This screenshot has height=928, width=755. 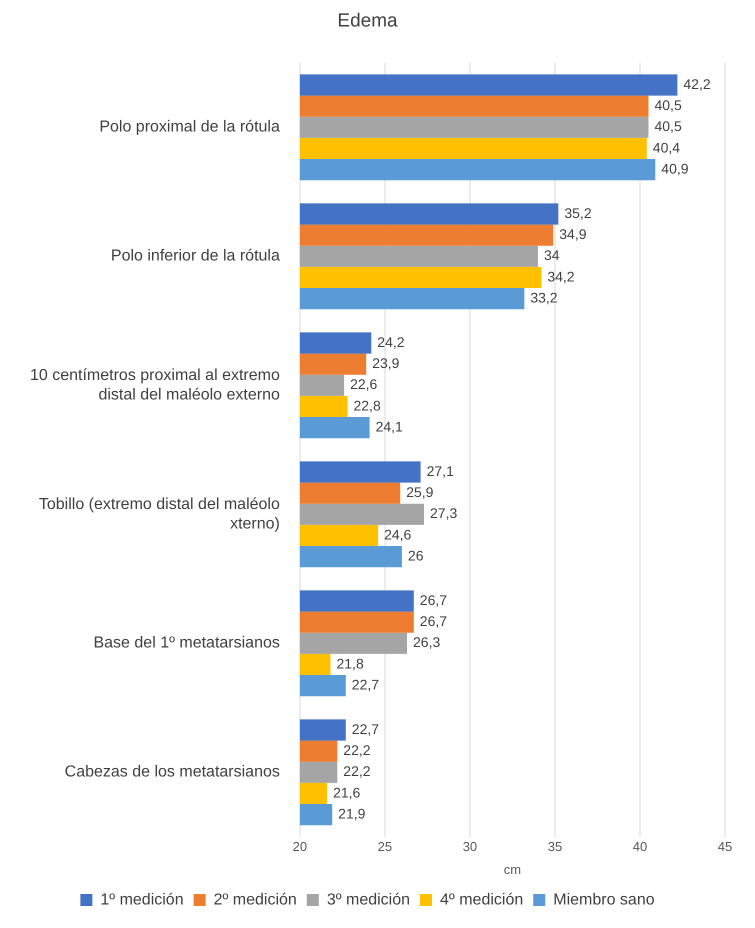 What do you see at coordinates (725, 846) in the screenshot?
I see `x-tick-label: 45` at bounding box center [725, 846].